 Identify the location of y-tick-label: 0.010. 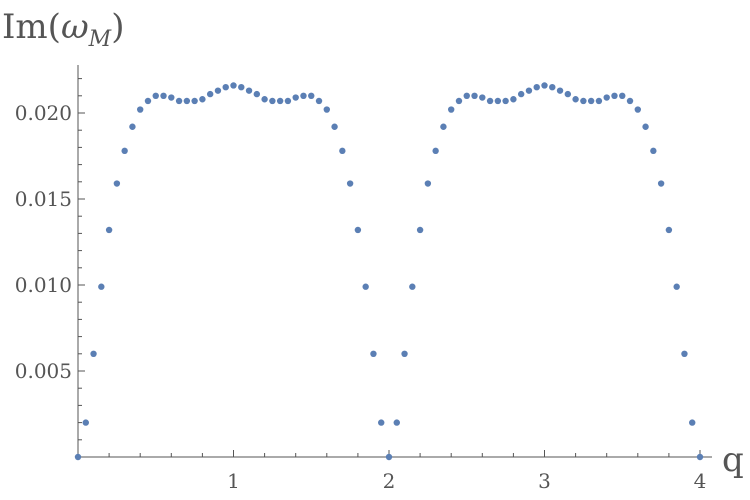
(43, 285).